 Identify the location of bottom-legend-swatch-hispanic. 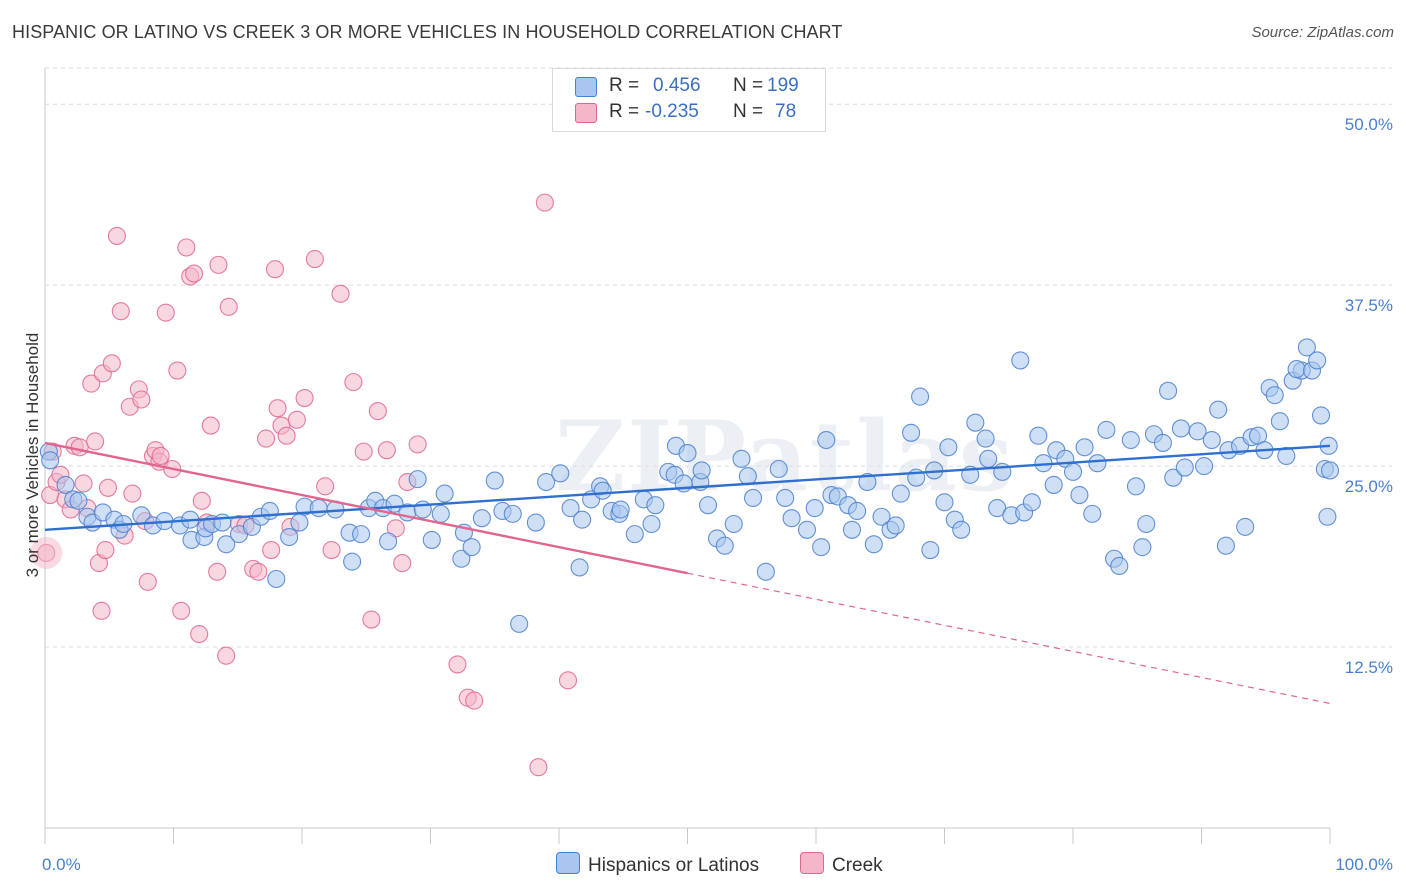
(568, 863).